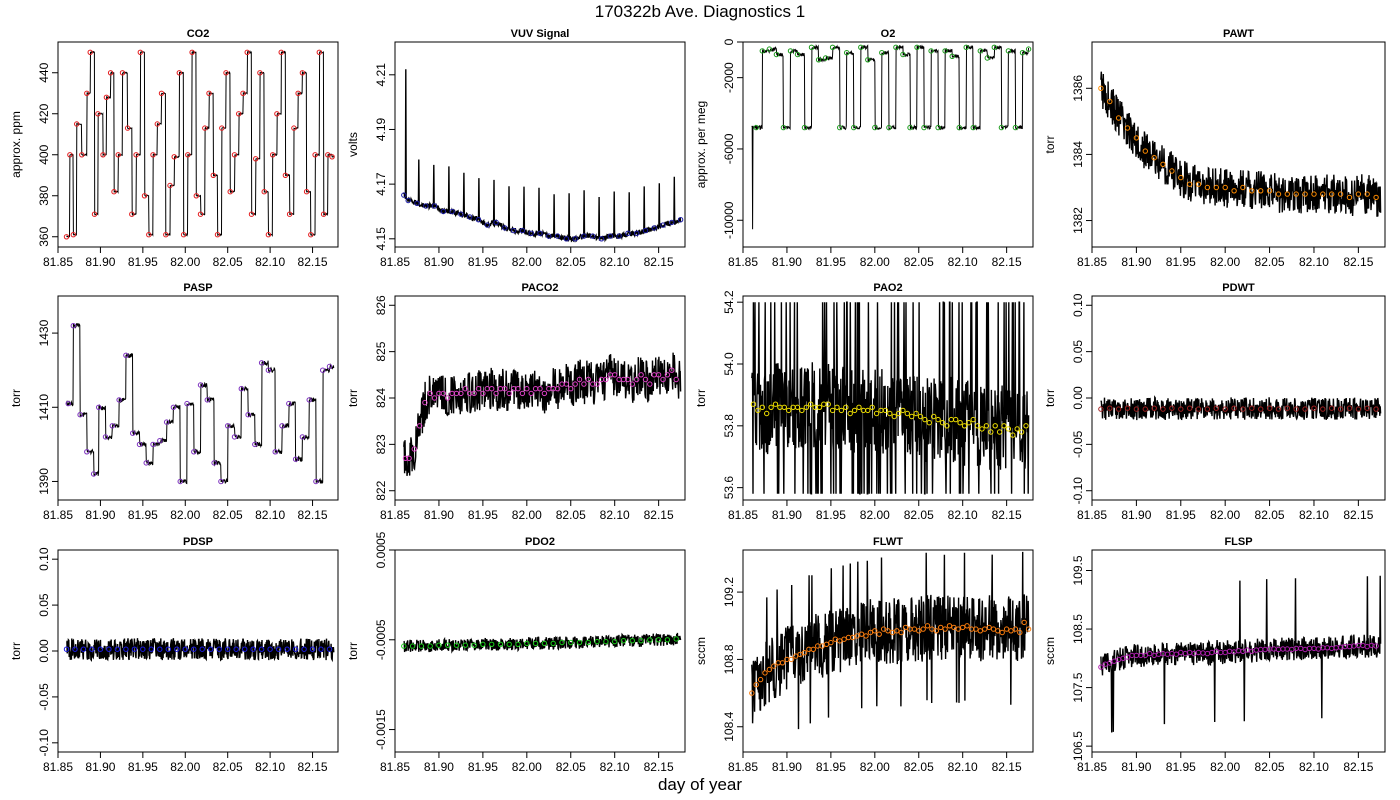 The width and height of the screenshot is (1400, 800). Describe the element at coordinates (44, 154) in the screenshot. I see `y-tick-label: 400` at that location.